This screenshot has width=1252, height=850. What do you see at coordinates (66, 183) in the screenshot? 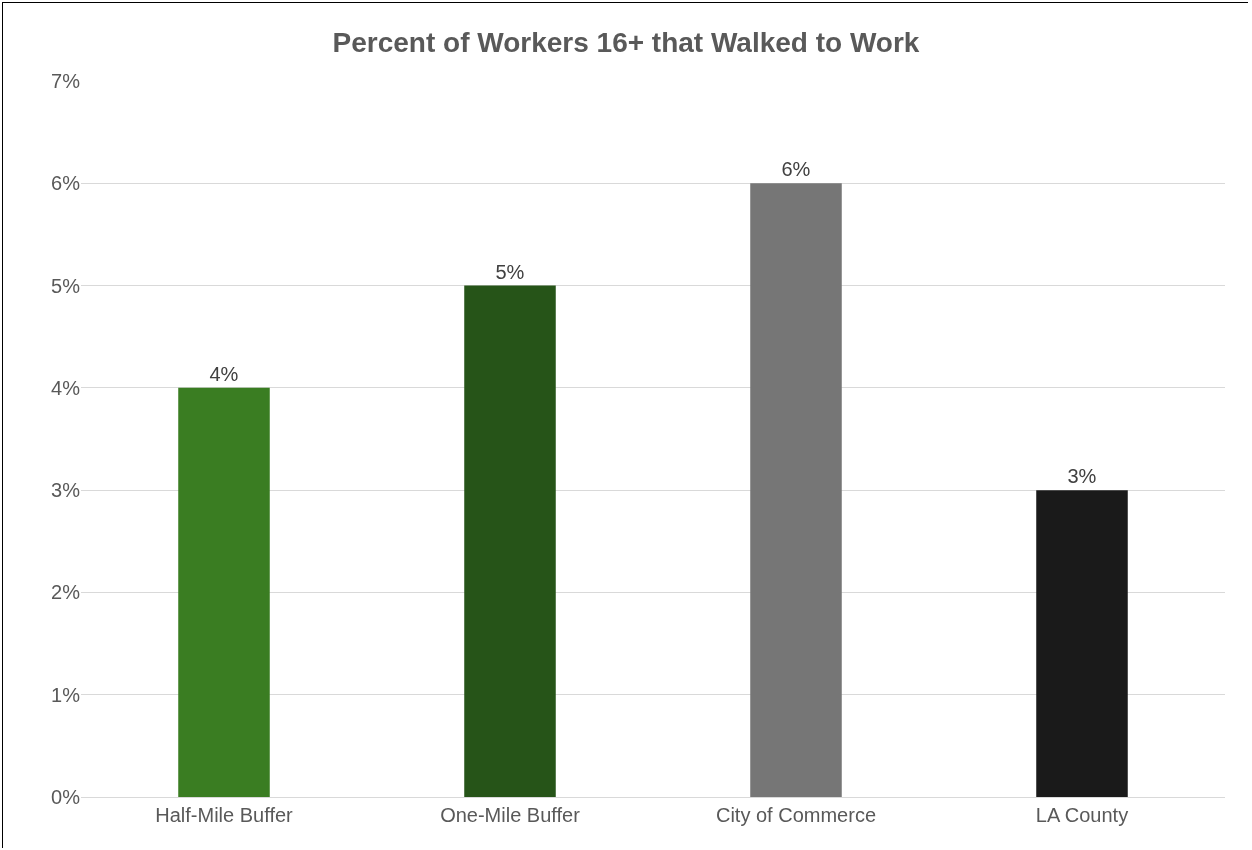
I see `y-tick-label: 6%` at bounding box center [66, 183].